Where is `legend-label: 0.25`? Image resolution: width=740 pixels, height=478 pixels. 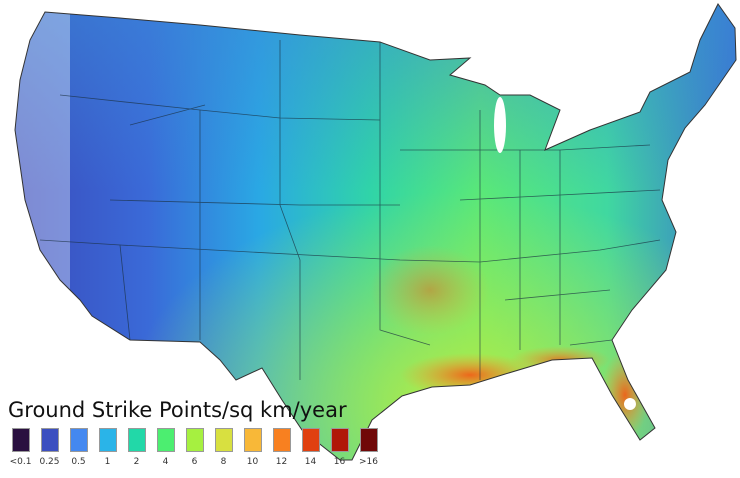 legend-label: 0.25 is located at coordinates (49, 462).